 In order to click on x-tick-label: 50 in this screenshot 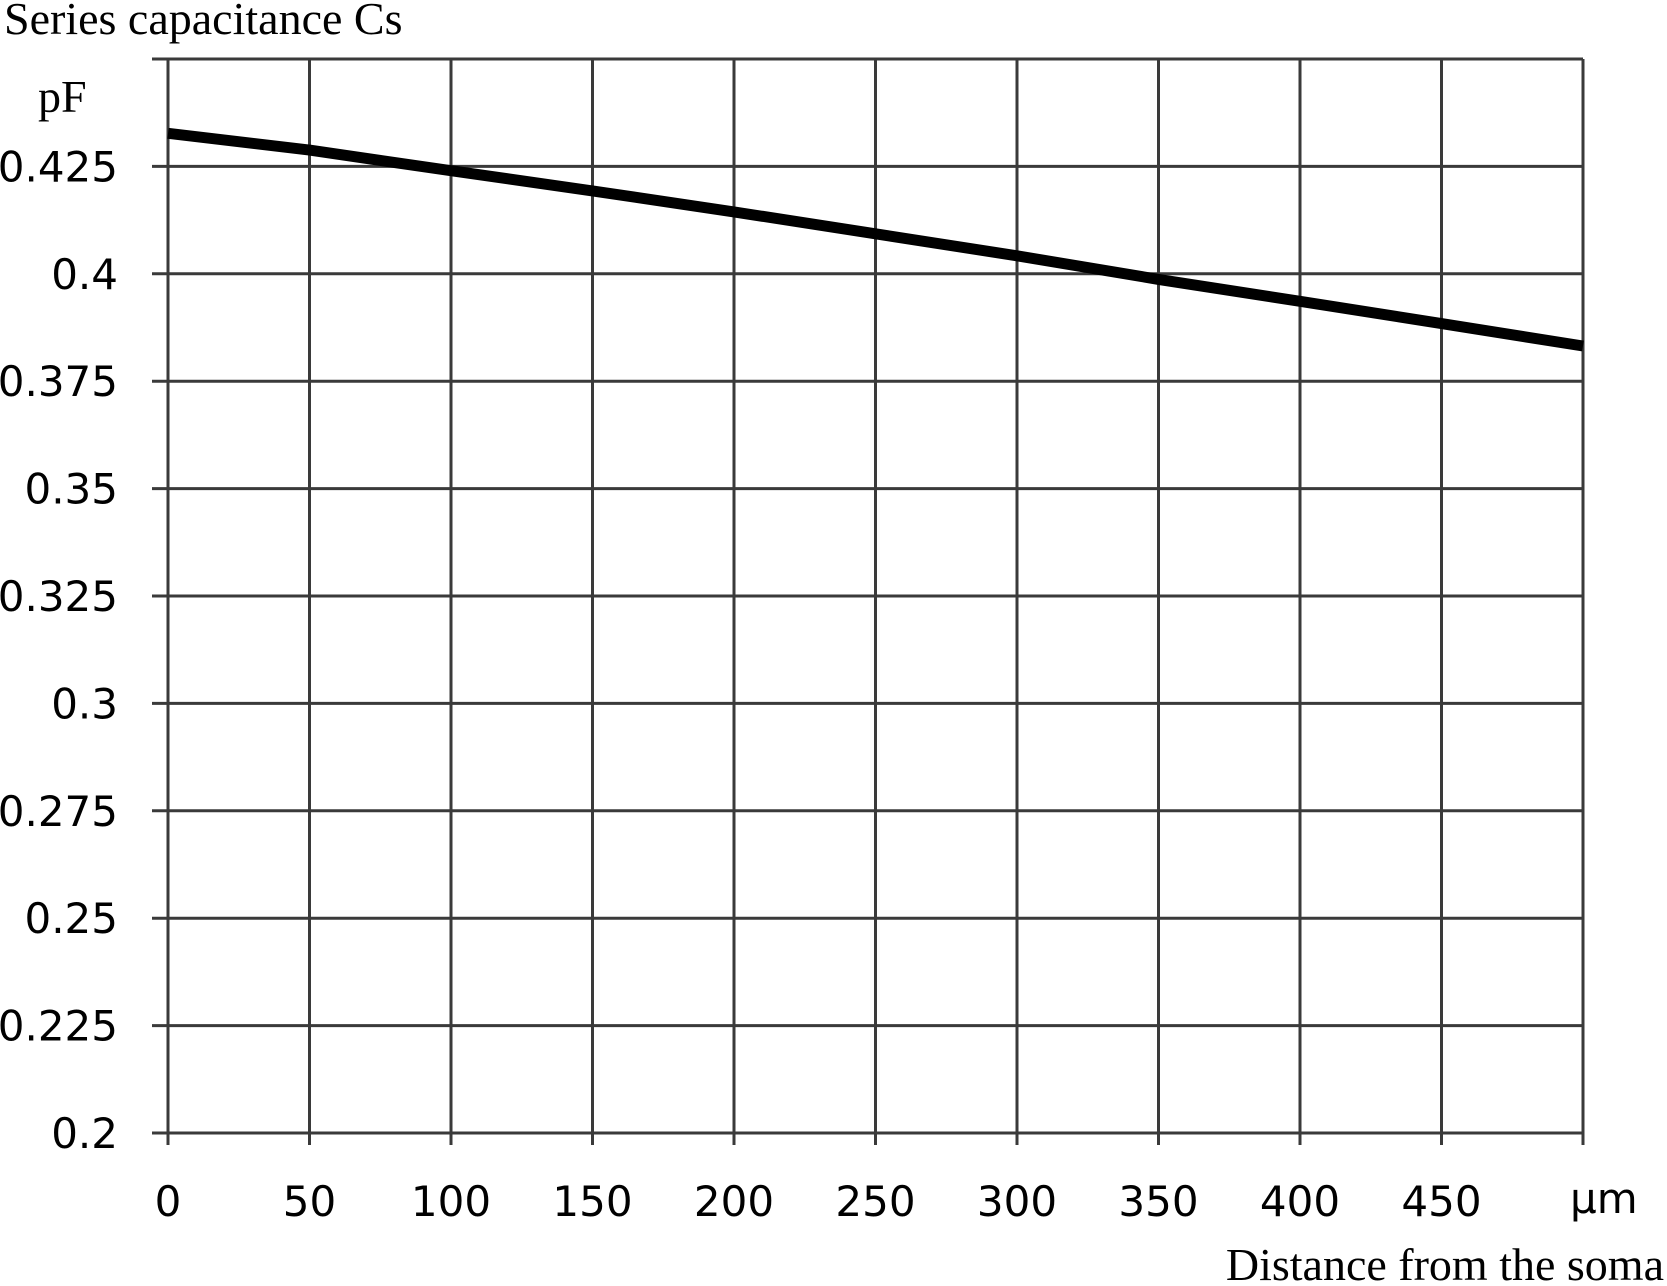, I will do `click(309, 1201)`.